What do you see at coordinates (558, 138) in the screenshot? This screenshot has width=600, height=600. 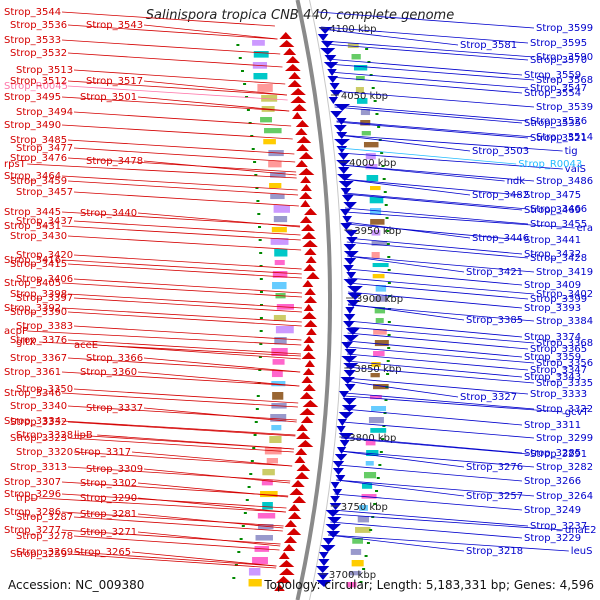 I see `reverse-gene-label: Strop_3521` at bounding box center [558, 138].